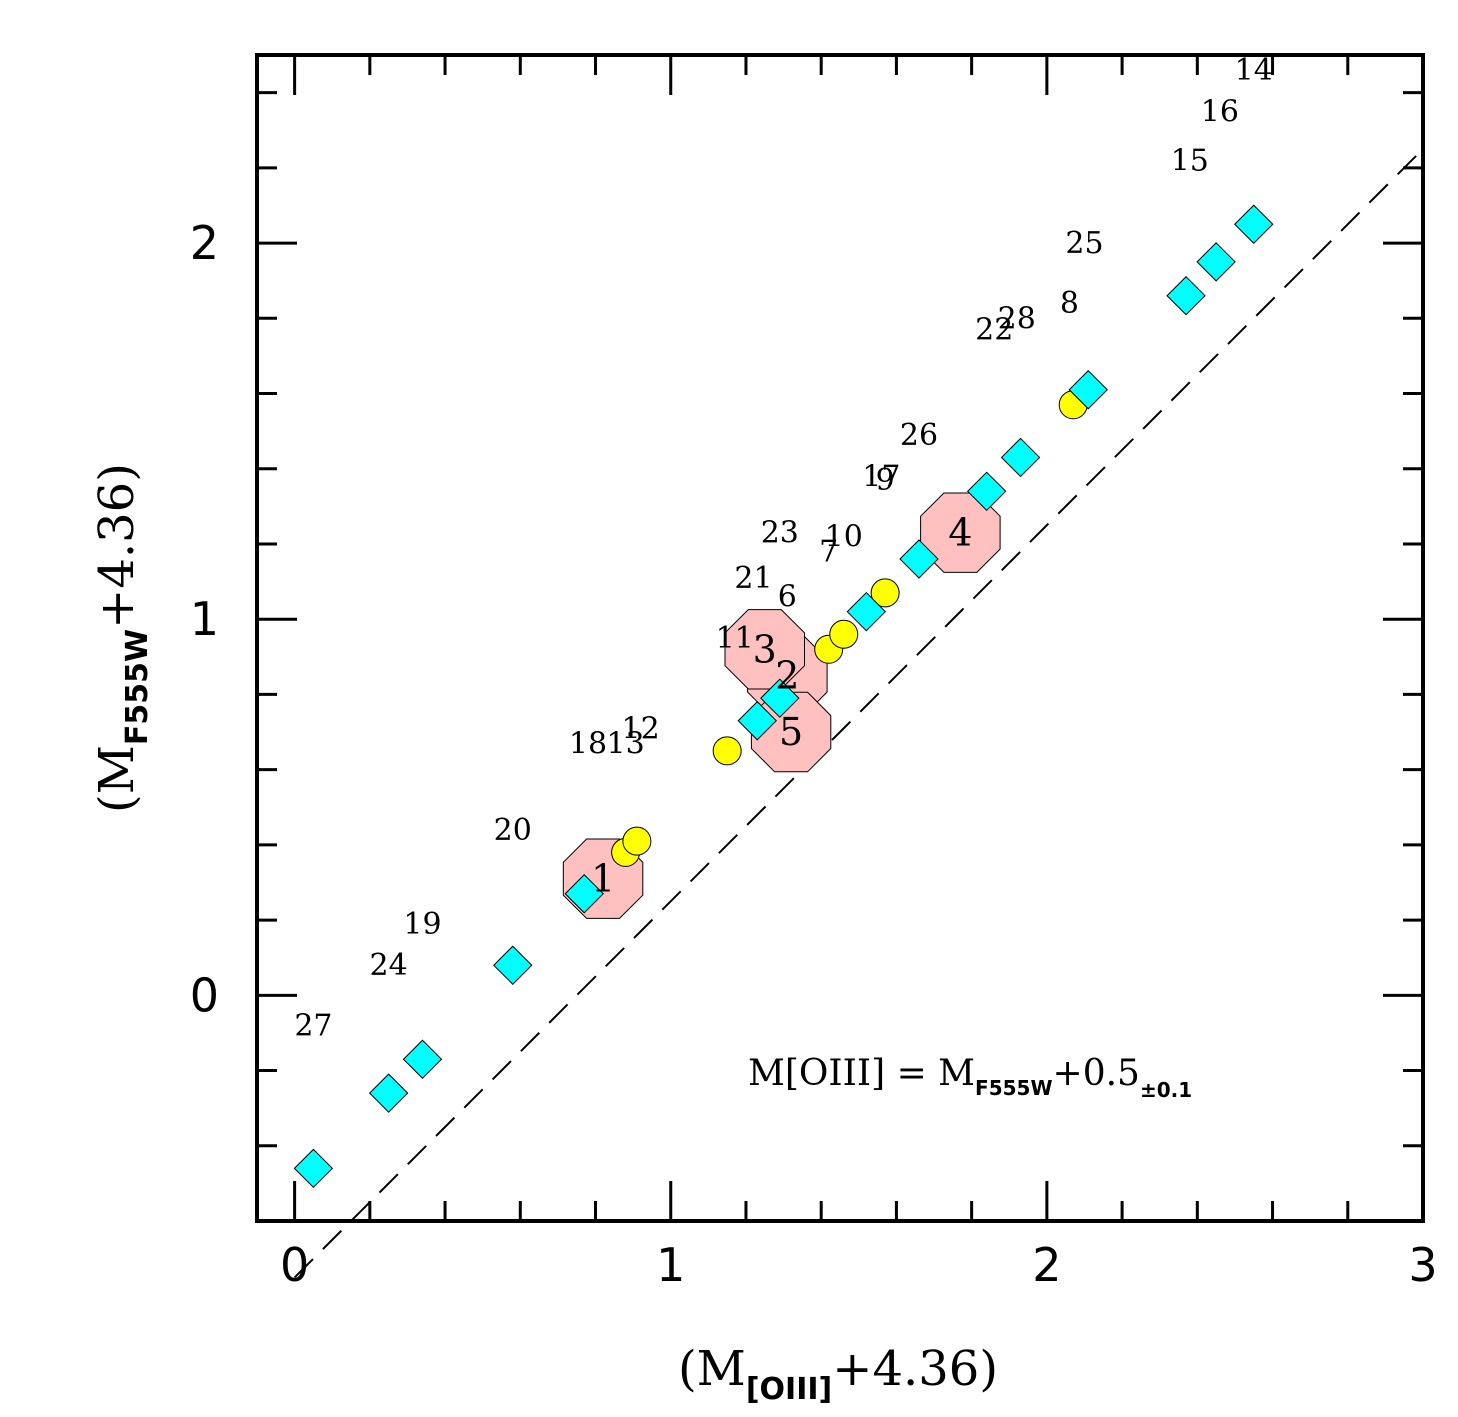 The image size is (1458, 1417). What do you see at coordinates (641, 728) in the screenshot?
I see `point-label: 12` at bounding box center [641, 728].